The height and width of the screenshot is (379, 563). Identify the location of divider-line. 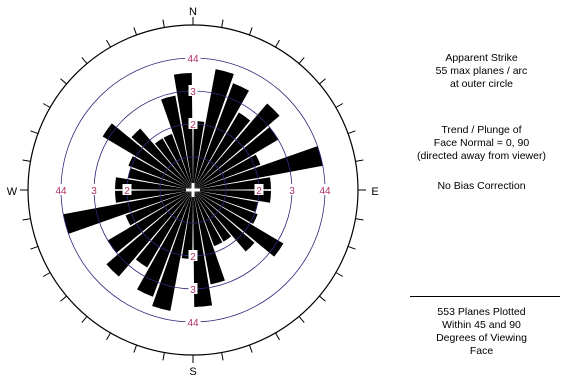
(485, 296).